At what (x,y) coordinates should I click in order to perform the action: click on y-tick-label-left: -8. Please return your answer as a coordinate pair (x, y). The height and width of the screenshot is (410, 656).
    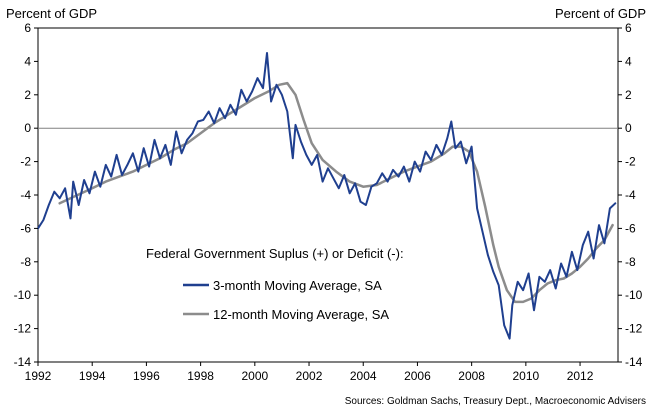
    Looking at the image, I should click on (25, 262).